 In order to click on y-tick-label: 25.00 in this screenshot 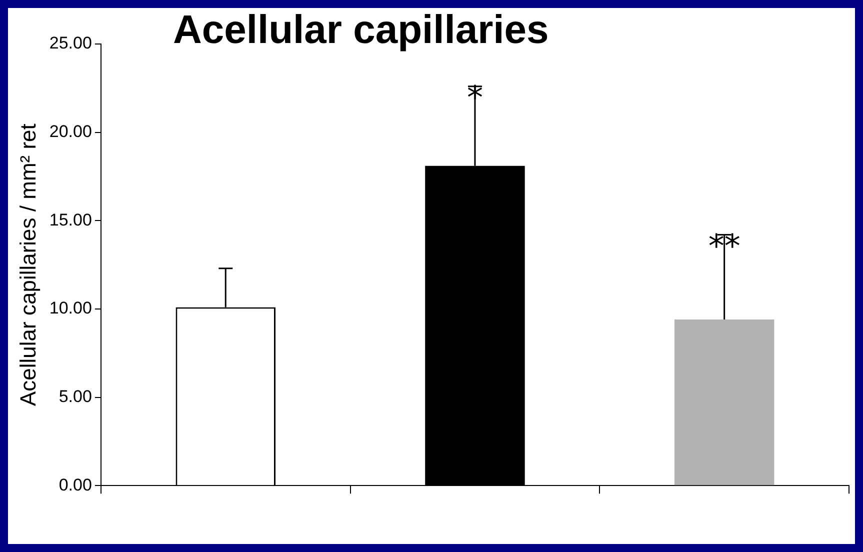, I will do `click(70, 43)`.